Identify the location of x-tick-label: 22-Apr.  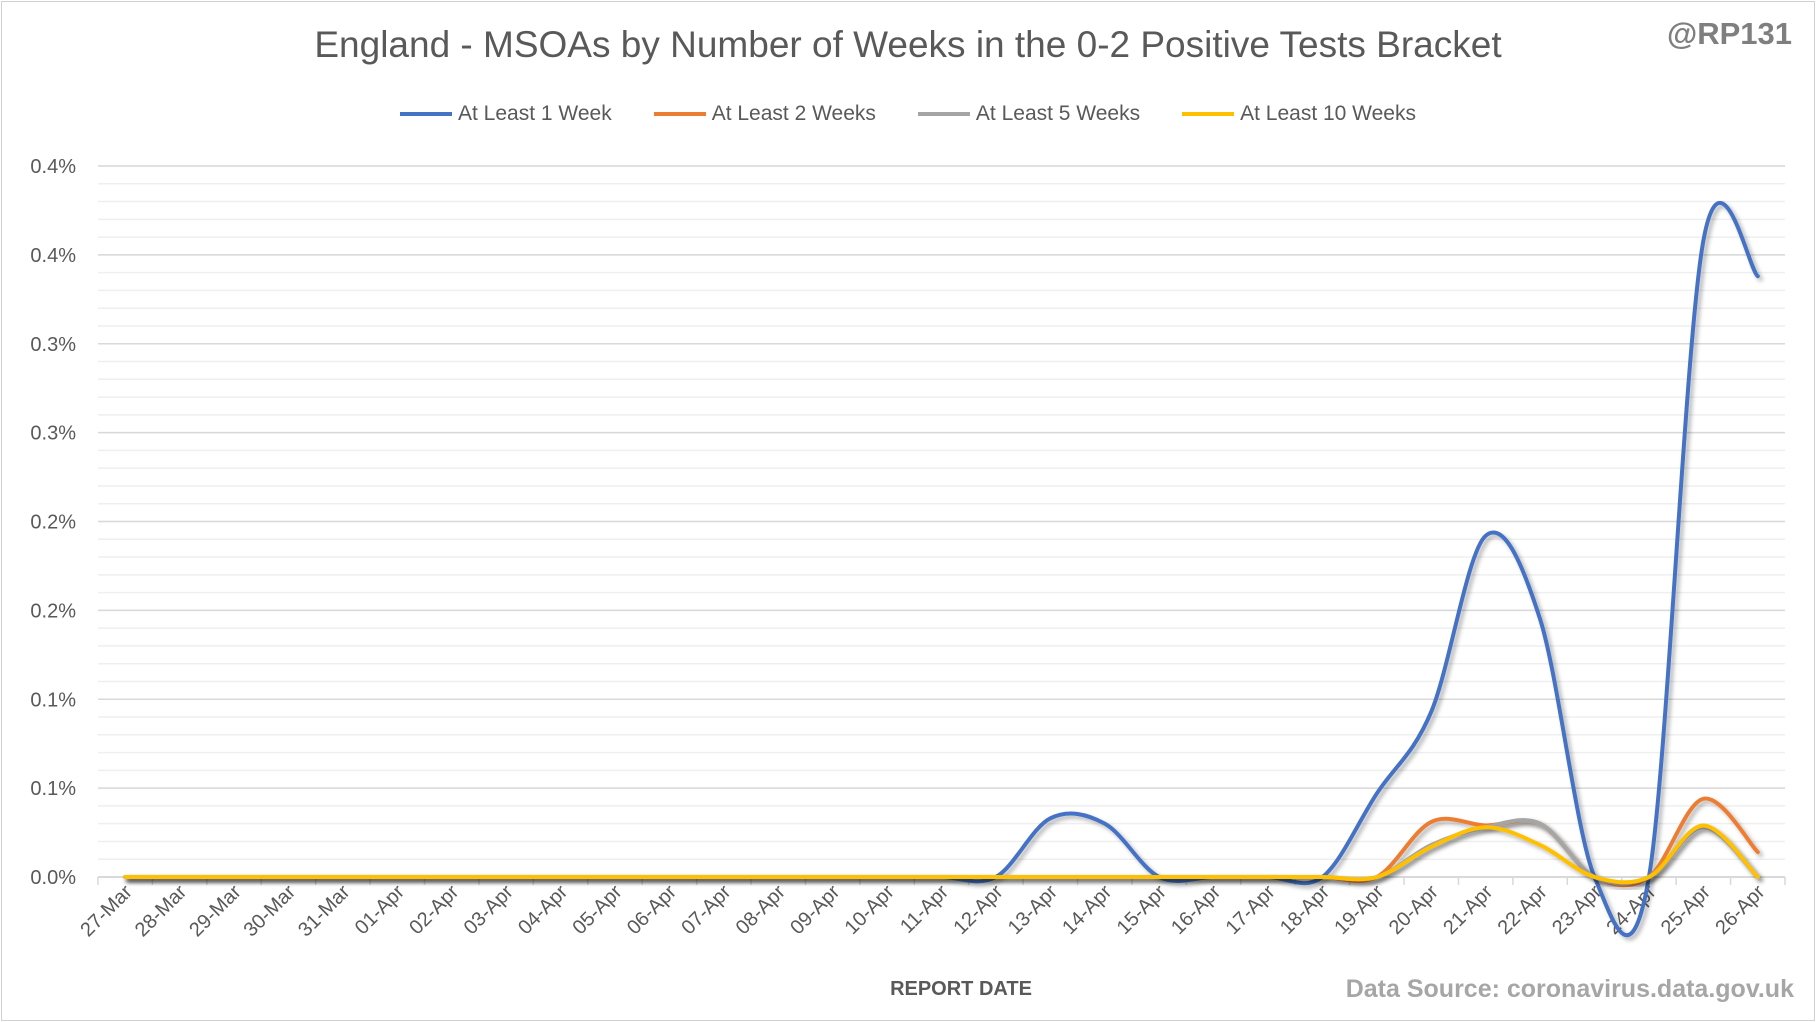
(1523, 910).